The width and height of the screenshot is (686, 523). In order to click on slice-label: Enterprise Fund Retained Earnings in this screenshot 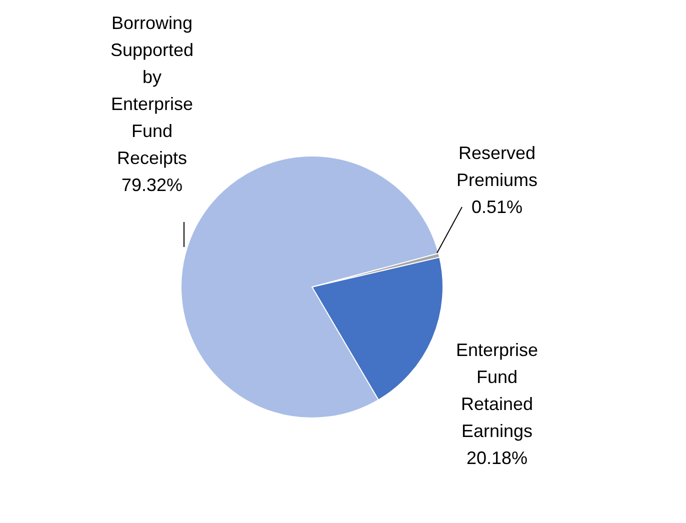, I will do `click(497, 390)`.